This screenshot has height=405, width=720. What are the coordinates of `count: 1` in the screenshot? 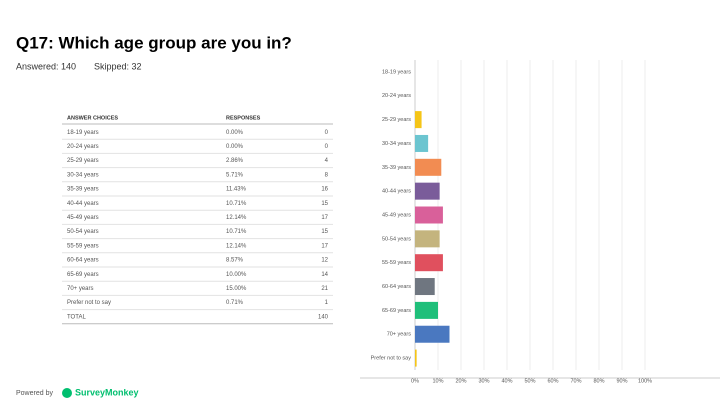 It's located at (327, 303).